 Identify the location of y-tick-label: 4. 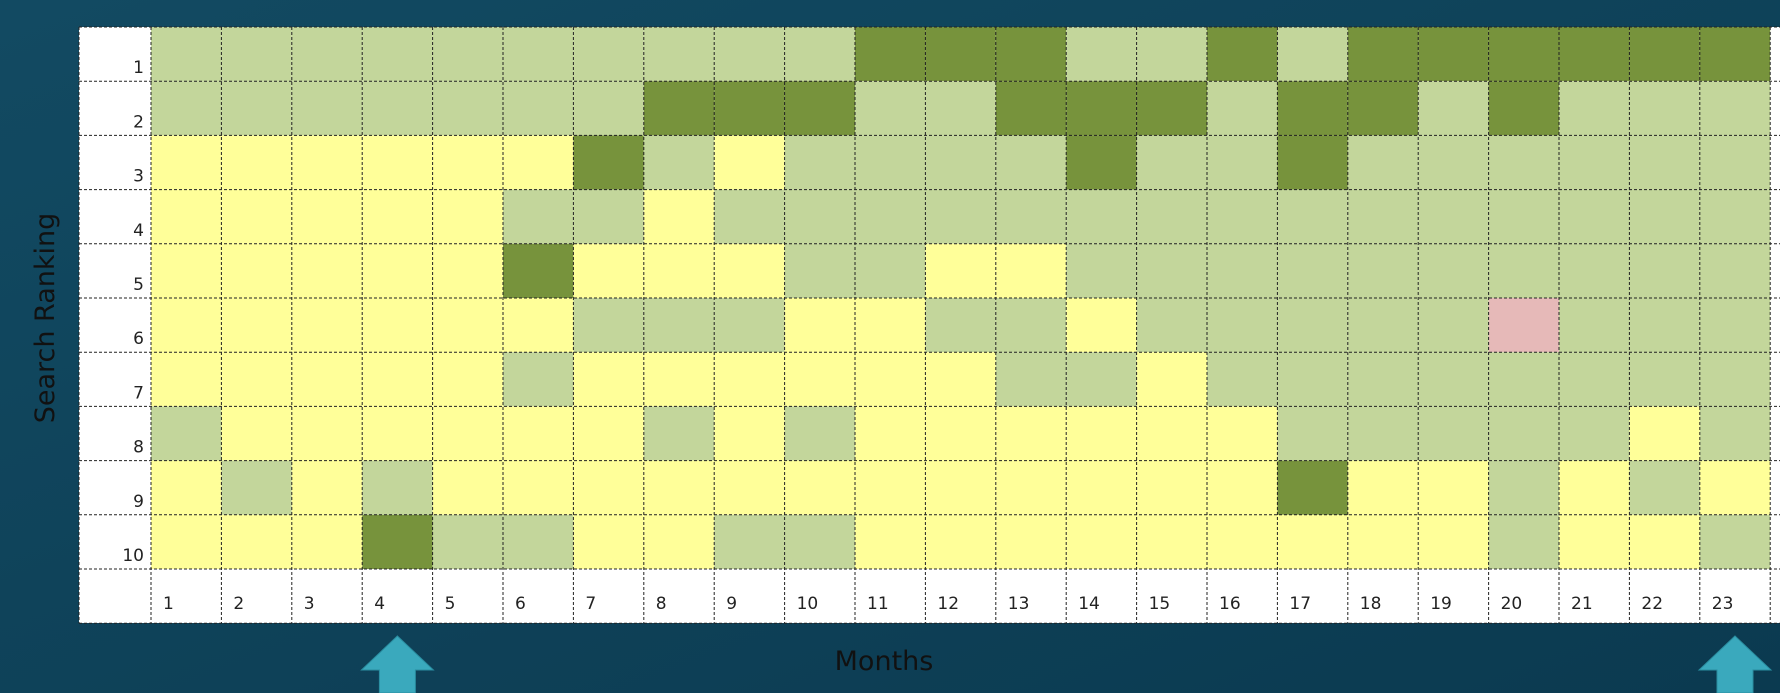
(138, 231).